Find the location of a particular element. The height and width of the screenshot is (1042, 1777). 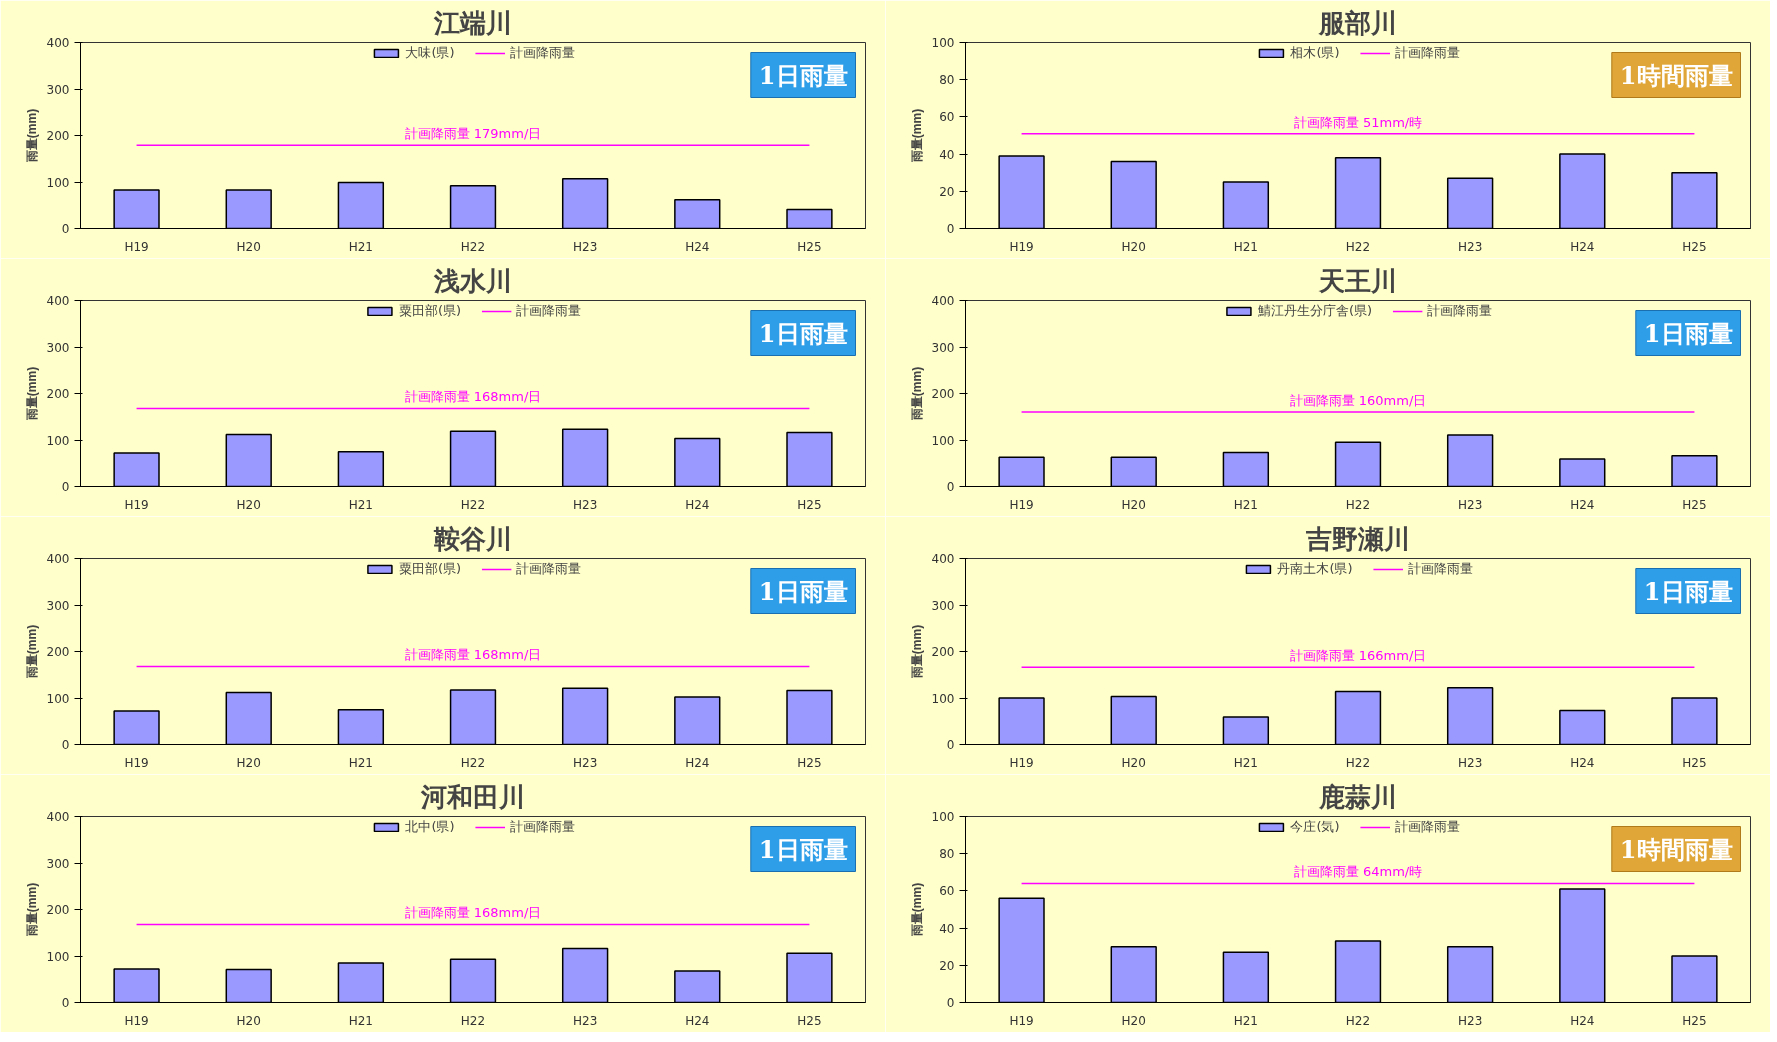

legend-label: 大味(県) is located at coordinates (430, 53).